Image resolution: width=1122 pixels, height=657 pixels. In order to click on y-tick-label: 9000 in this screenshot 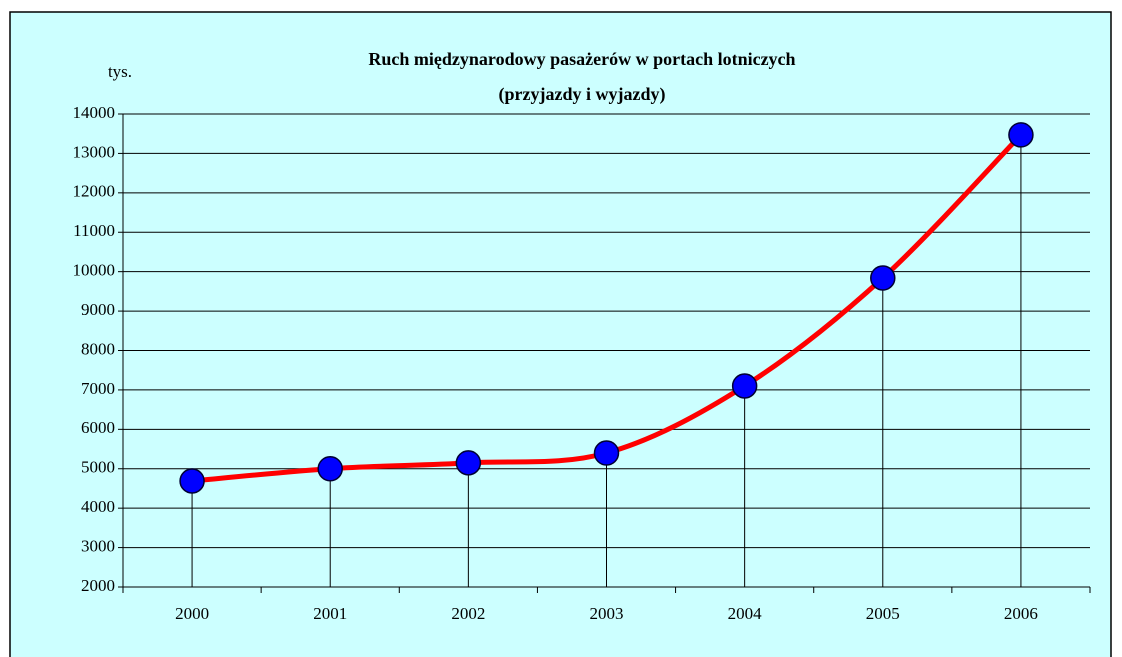, I will do `click(98, 309)`.